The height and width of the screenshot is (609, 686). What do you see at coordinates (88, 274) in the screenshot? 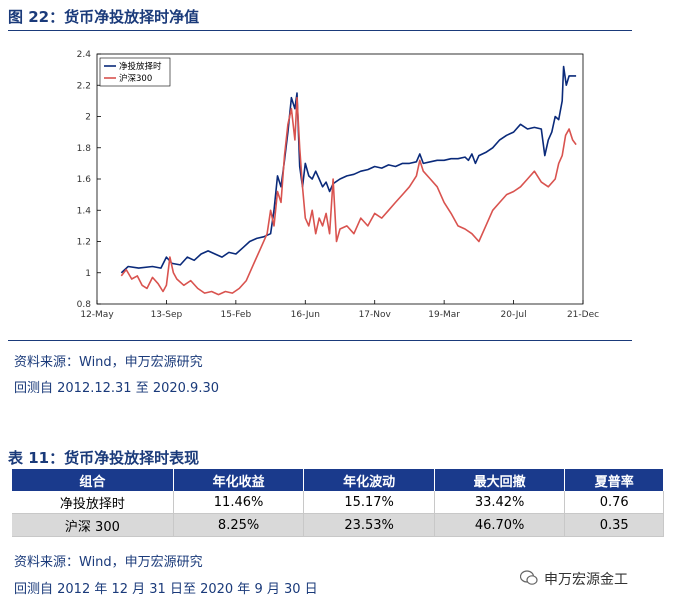
I see `y-tick-label: 1` at bounding box center [88, 274].